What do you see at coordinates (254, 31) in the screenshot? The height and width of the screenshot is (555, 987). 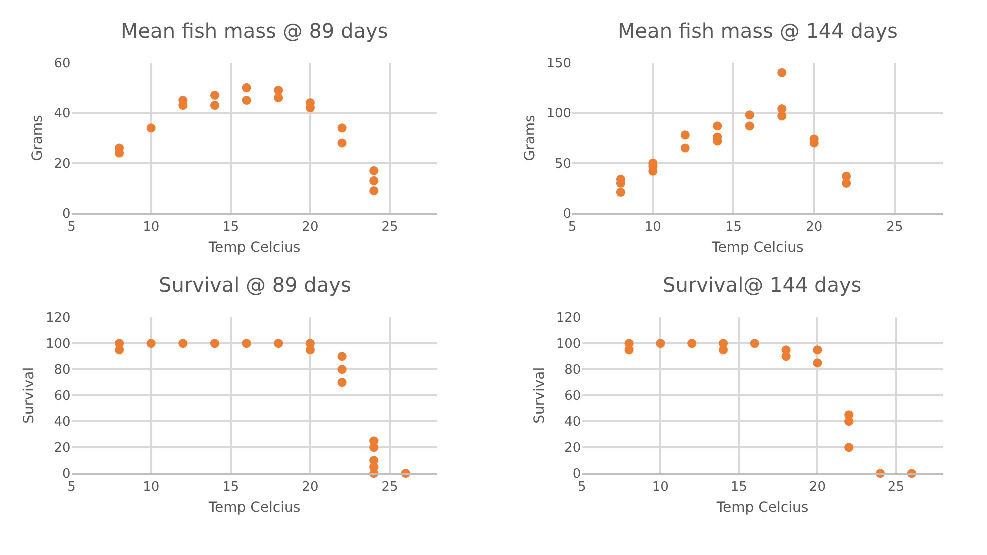 I see `chart-title: Mean fish mass @ 89 days` at bounding box center [254, 31].